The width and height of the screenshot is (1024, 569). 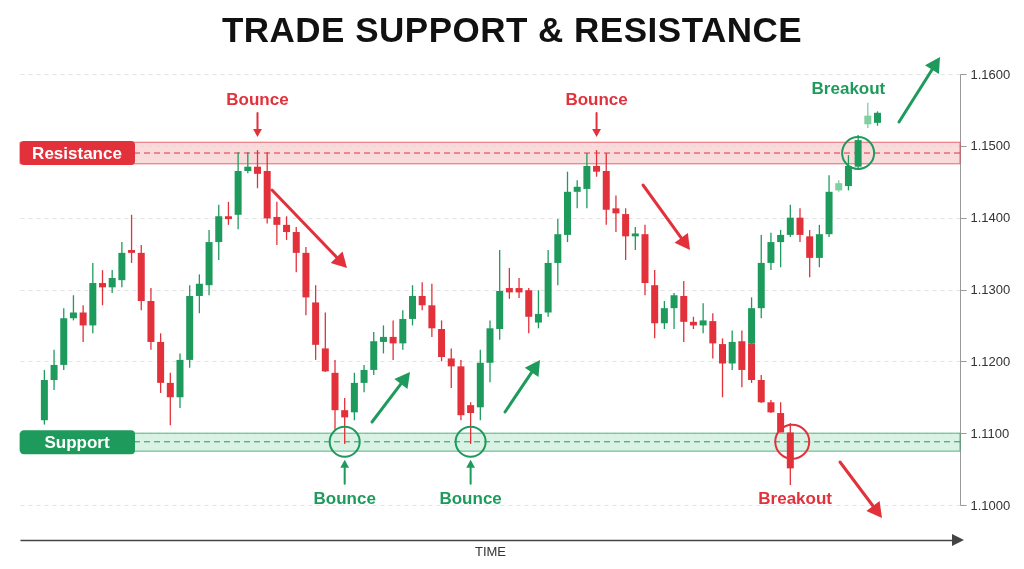 I want to click on y-tick-label: 1.1600, so click(x=990, y=74).